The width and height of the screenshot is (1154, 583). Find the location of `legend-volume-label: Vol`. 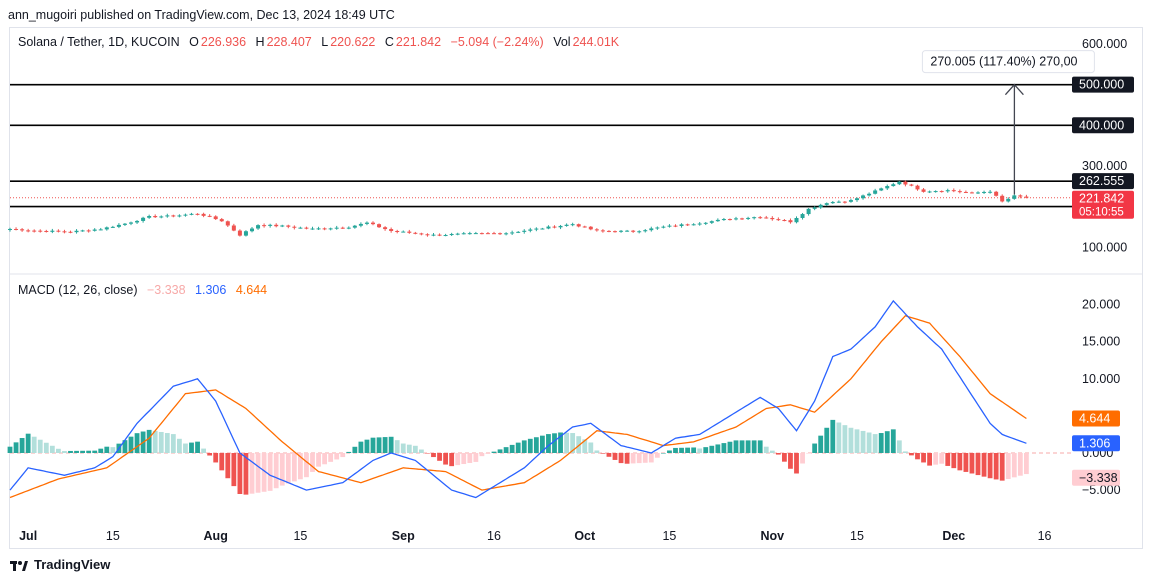

legend-volume-label: Vol is located at coordinates (562, 42).